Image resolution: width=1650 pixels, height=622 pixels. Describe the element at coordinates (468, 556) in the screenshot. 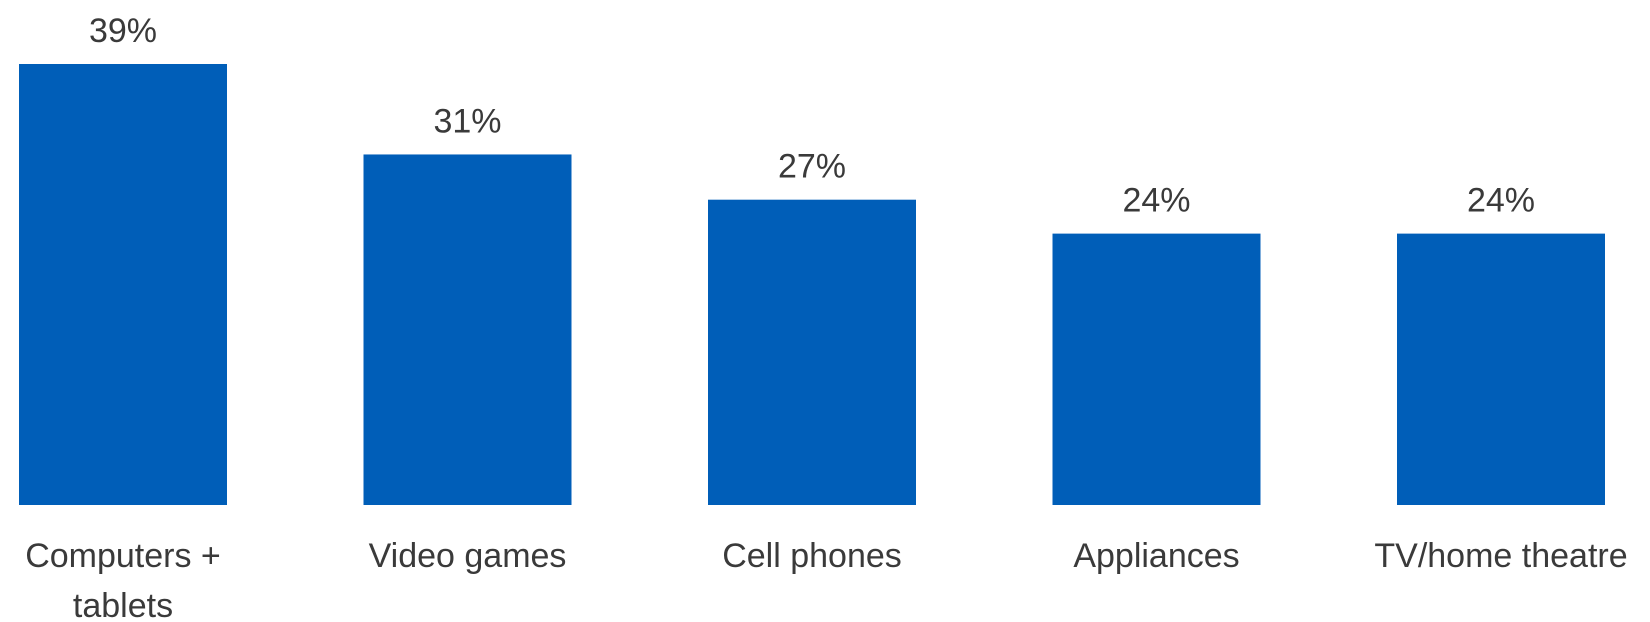

I see `category-label-1: Video games` at that location.